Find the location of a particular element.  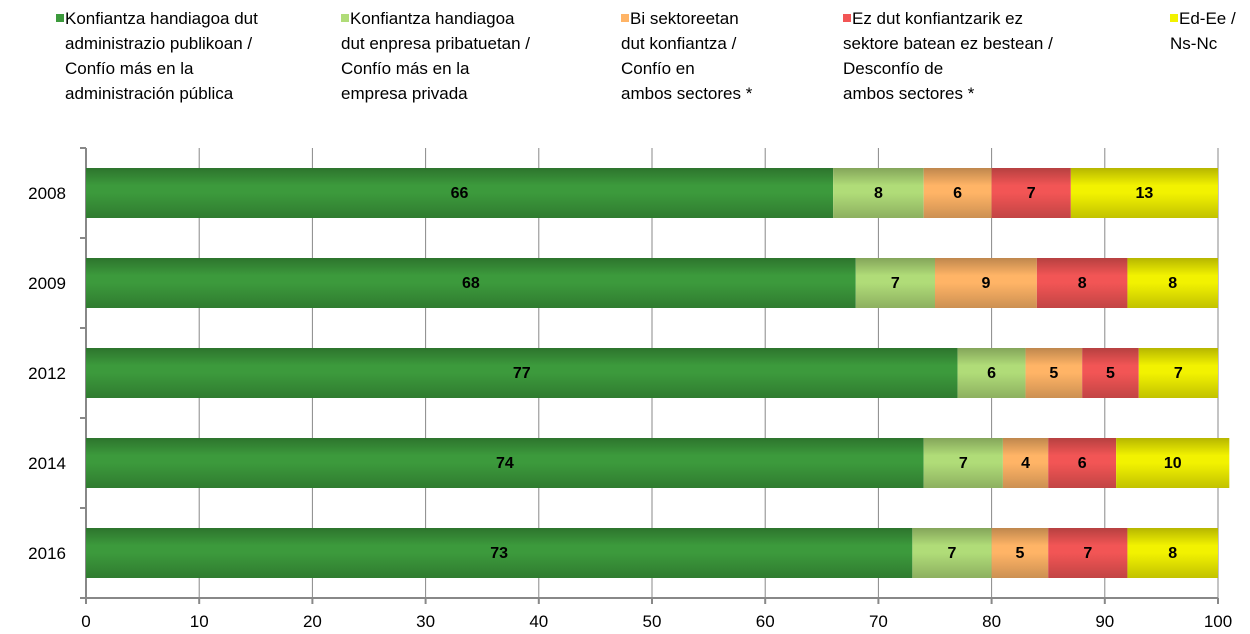

value-label: 74 is located at coordinates (505, 463).